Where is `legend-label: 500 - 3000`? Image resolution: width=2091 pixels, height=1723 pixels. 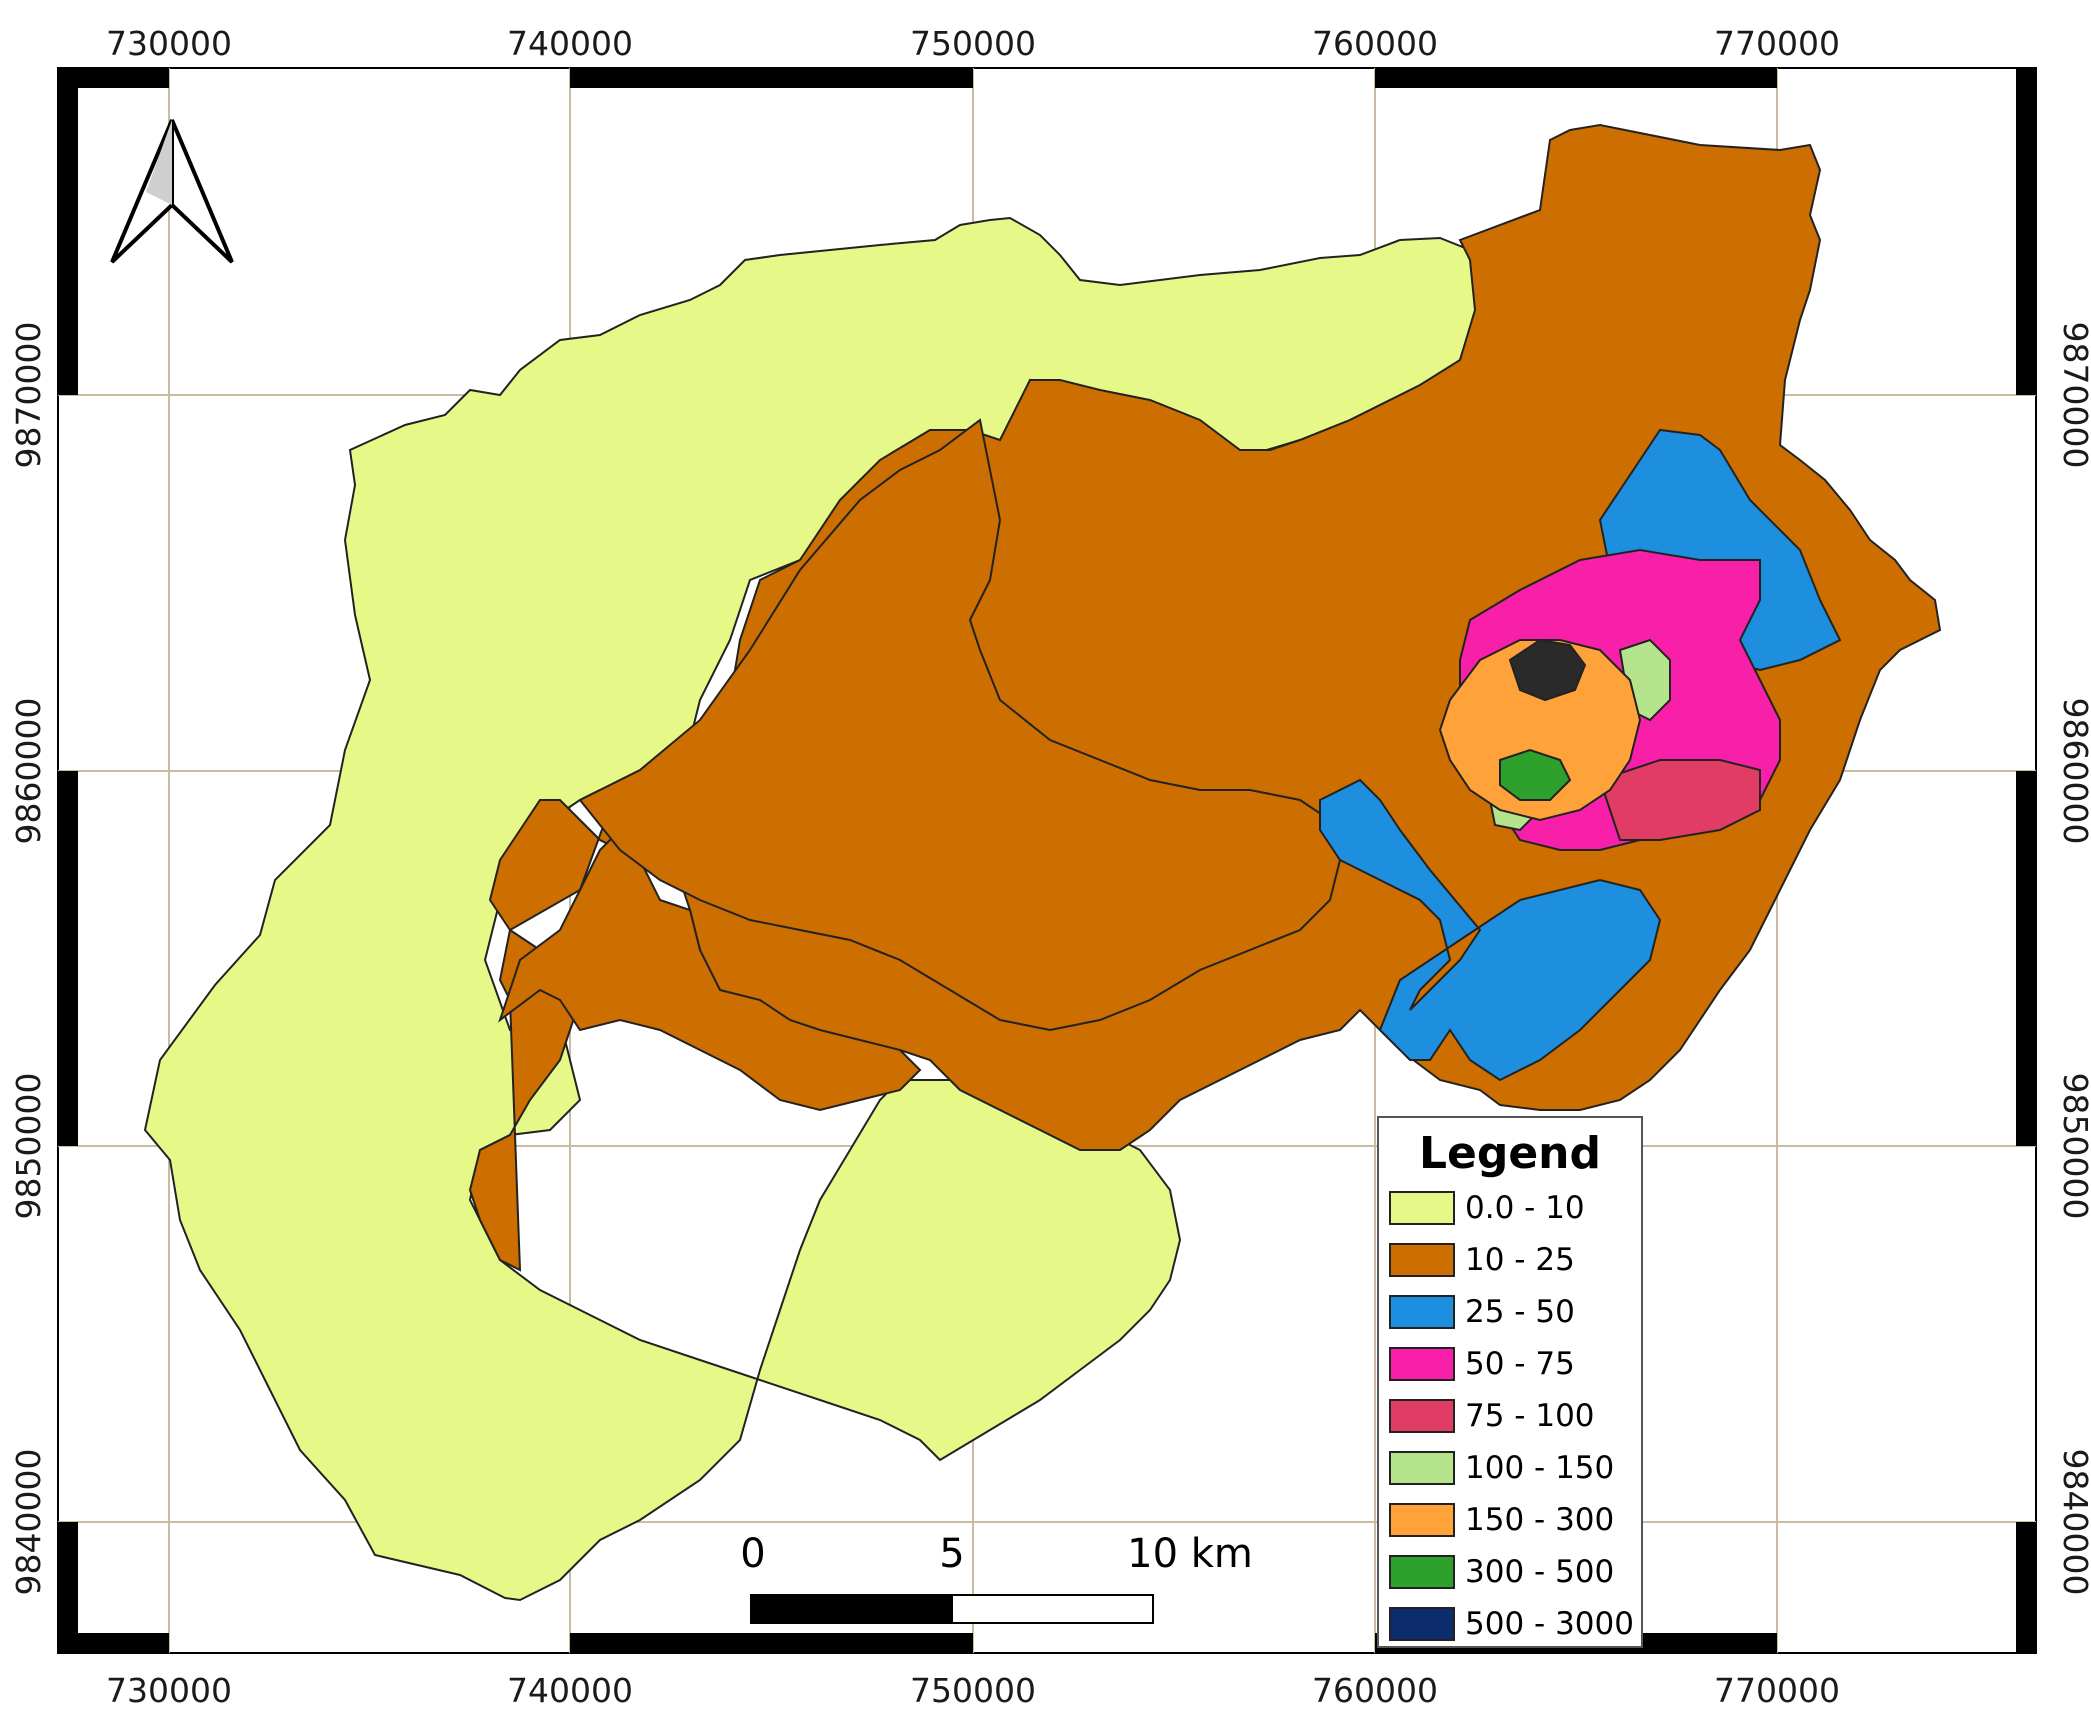
legend-label: 500 - 3000 is located at coordinates (1549, 1624).